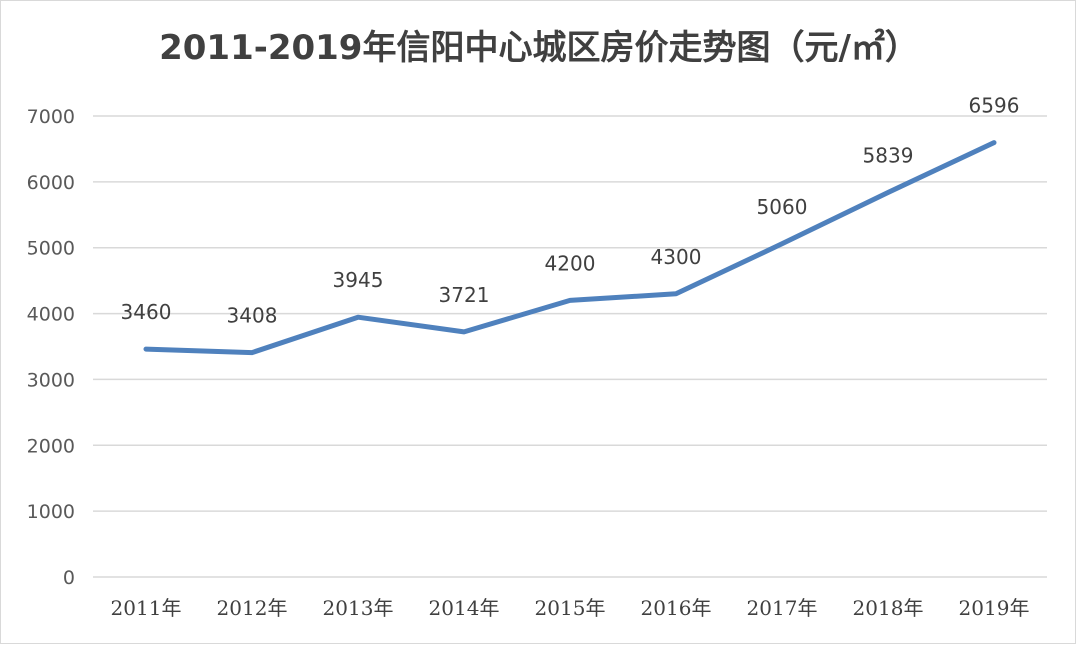  What do you see at coordinates (51, 117) in the screenshot?
I see `y-tick-label: 7000` at bounding box center [51, 117].